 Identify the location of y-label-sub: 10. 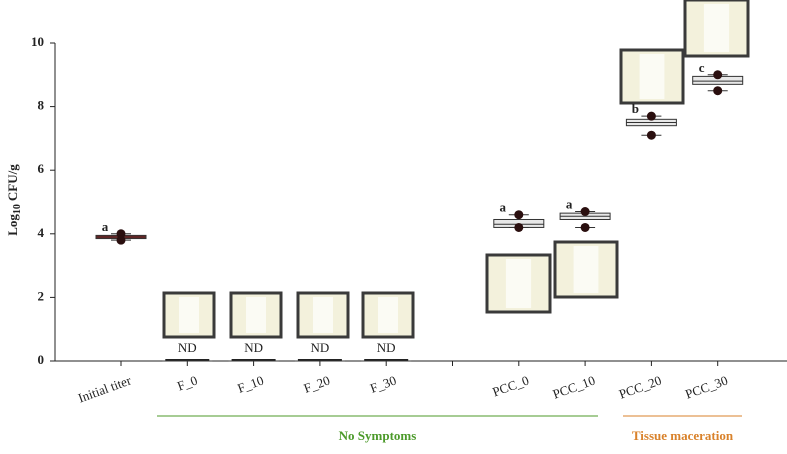
(17, 209).